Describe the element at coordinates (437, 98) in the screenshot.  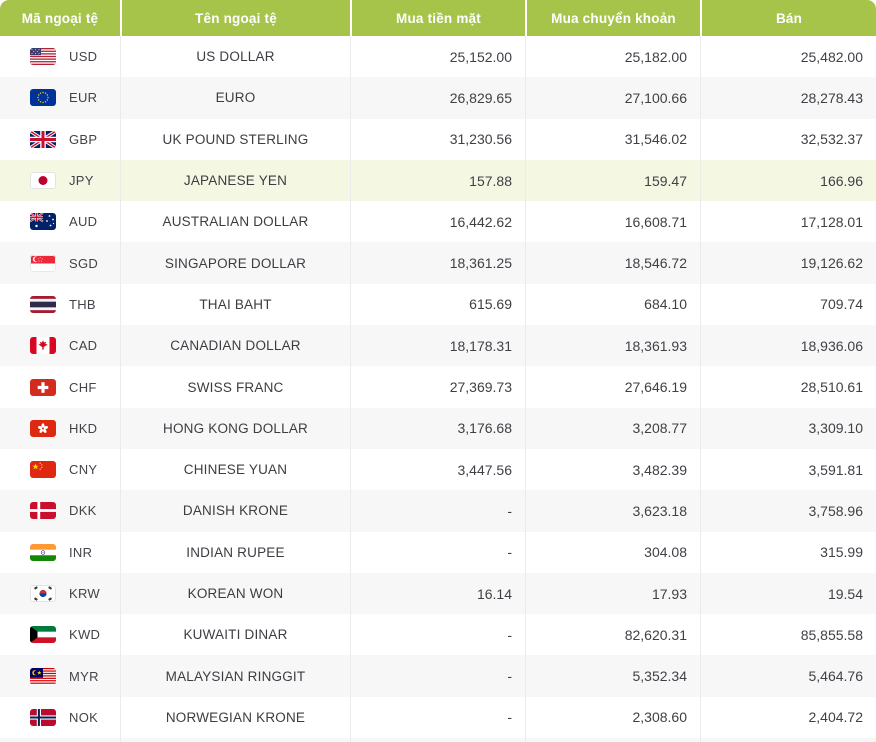
I see `cash-buy-rate: 26,829.65` at that location.